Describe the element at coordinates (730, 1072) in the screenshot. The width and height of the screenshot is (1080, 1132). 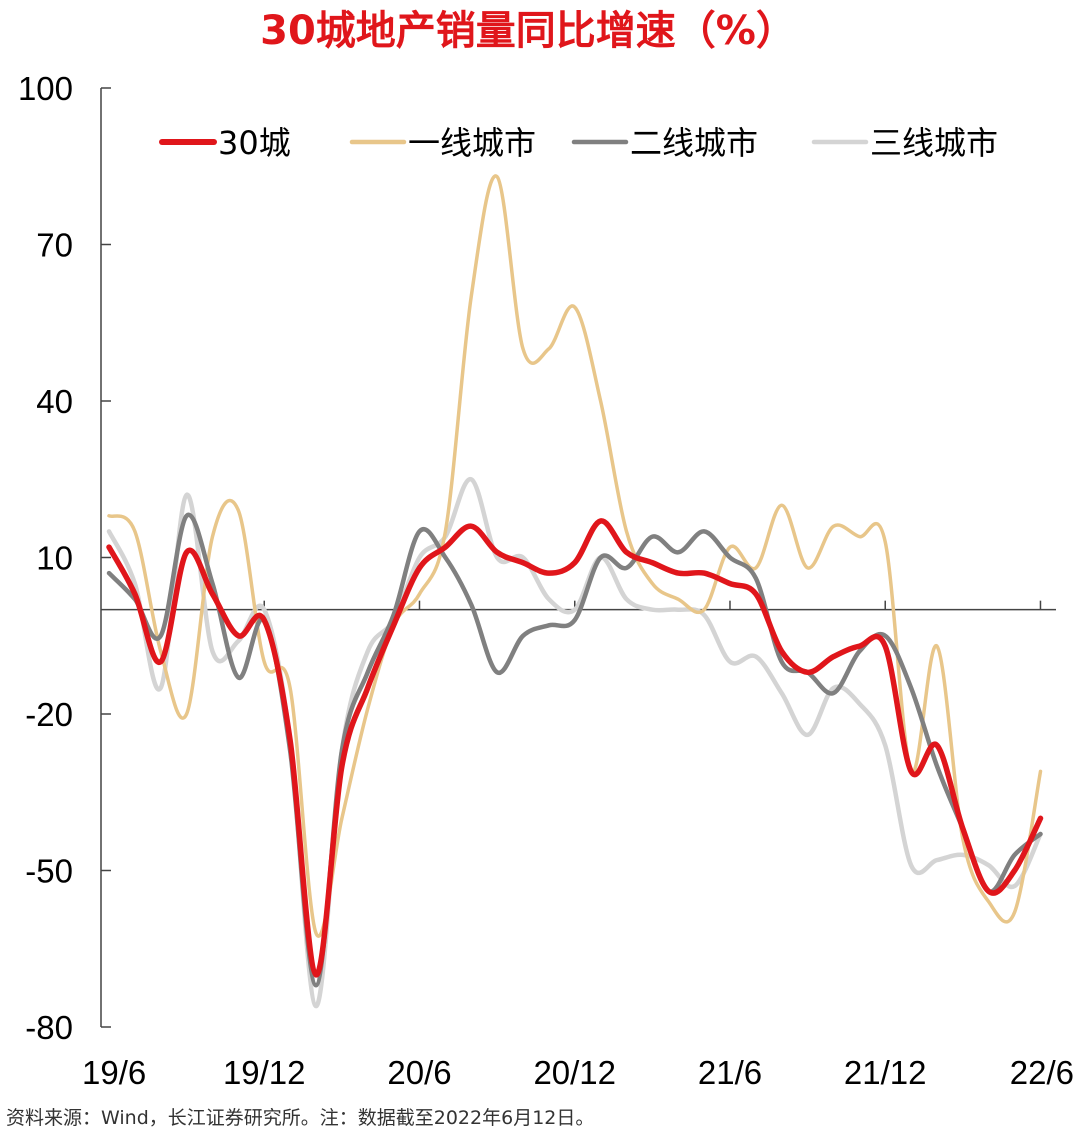
I see `x-tick-label: 21/6` at that location.